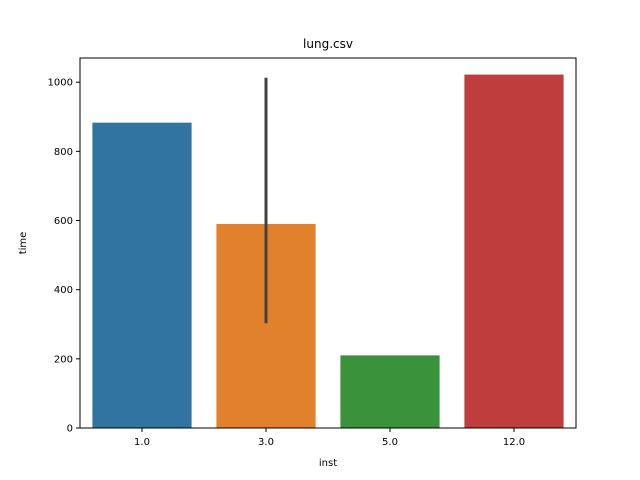 Image resolution: width=640 pixels, height=480 pixels. What do you see at coordinates (142, 442) in the screenshot?
I see `x-tick-label-1.0: 1.0` at bounding box center [142, 442].